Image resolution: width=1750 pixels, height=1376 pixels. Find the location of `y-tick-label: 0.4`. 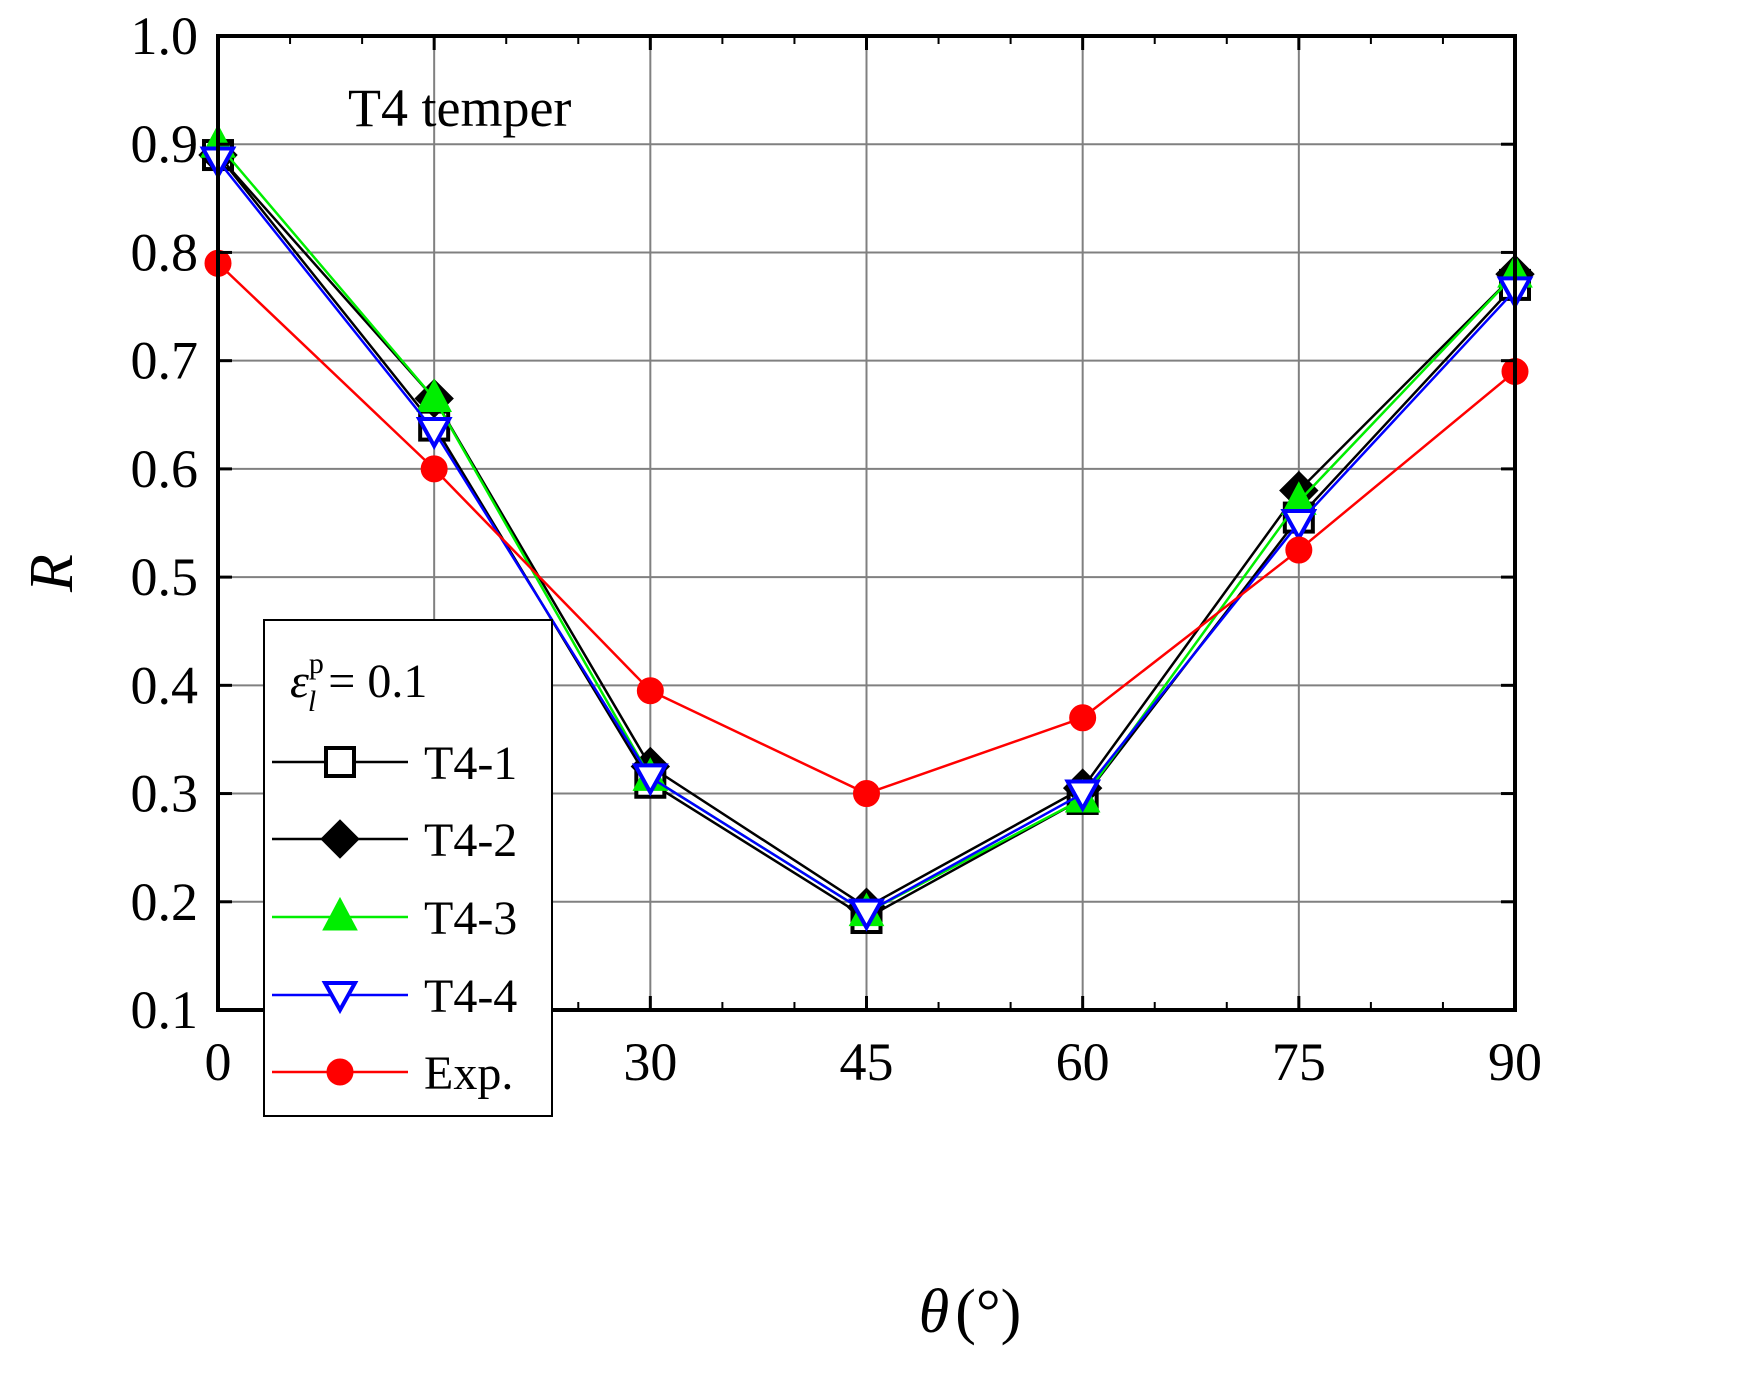

y-tick-label: 0.4 is located at coordinates (165, 685).